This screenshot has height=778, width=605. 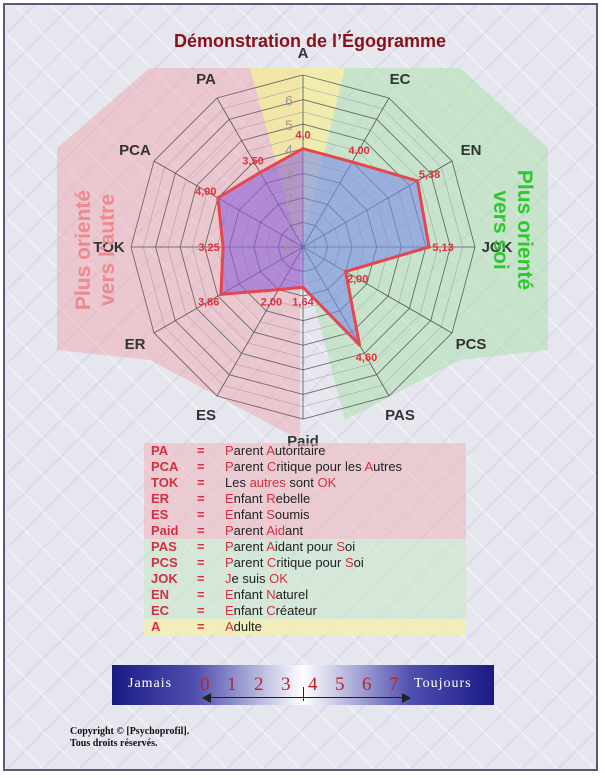 I want to click on legend-band-other, so click(x=305, y=491).